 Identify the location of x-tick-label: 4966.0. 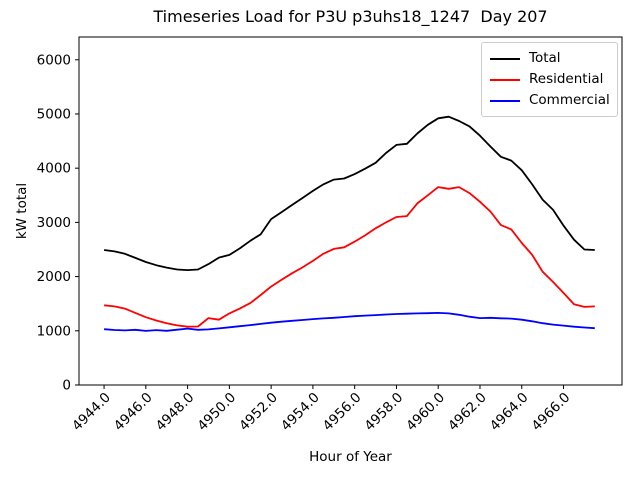
(551, 412).